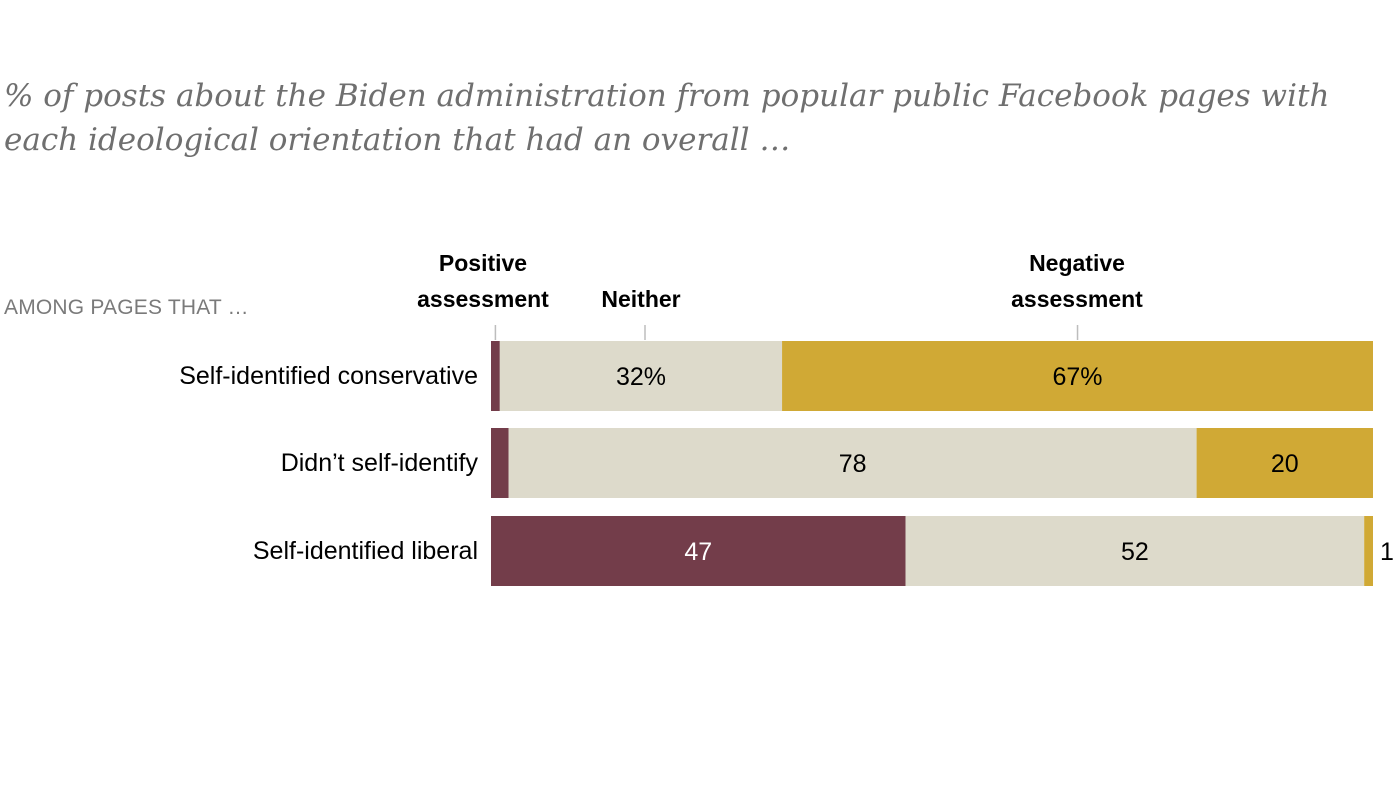  I want to click on legend-label-2-line-0: Negative, so click(1077, 263).